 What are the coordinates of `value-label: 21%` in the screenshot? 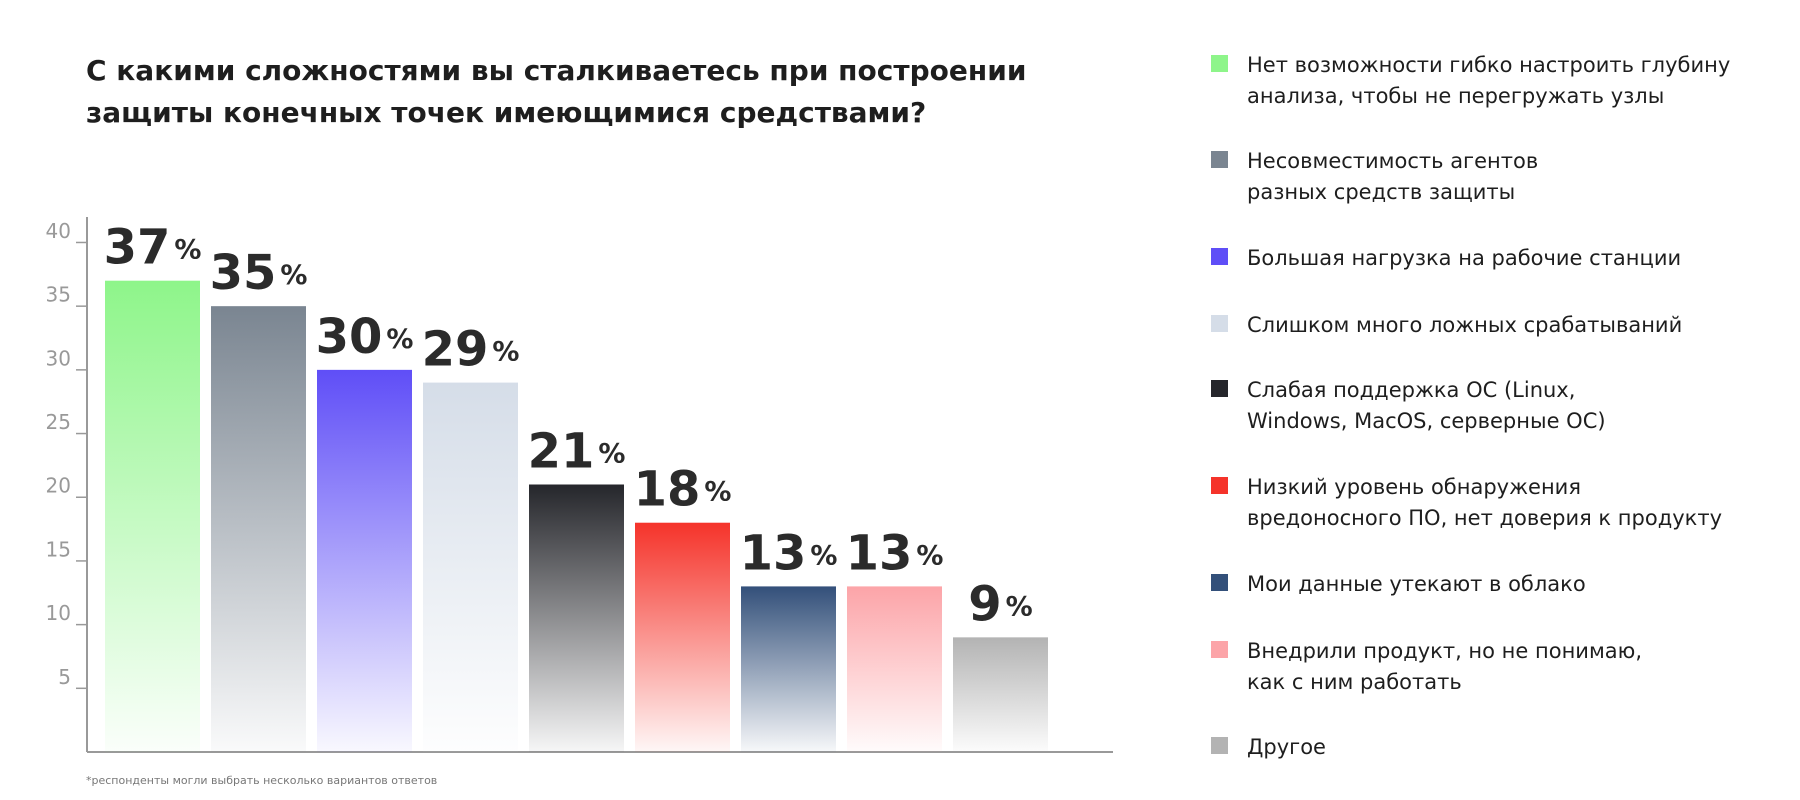 It's located at (577, 452).